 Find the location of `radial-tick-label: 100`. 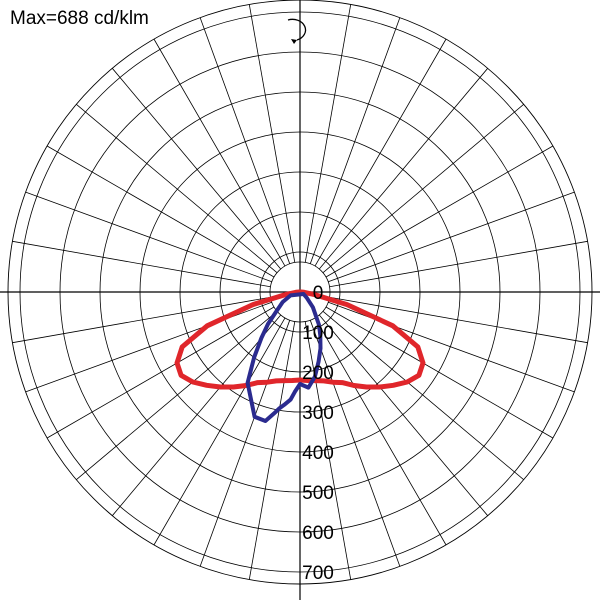

radial-tick-label: 100 is located at coordinates (318, 333).